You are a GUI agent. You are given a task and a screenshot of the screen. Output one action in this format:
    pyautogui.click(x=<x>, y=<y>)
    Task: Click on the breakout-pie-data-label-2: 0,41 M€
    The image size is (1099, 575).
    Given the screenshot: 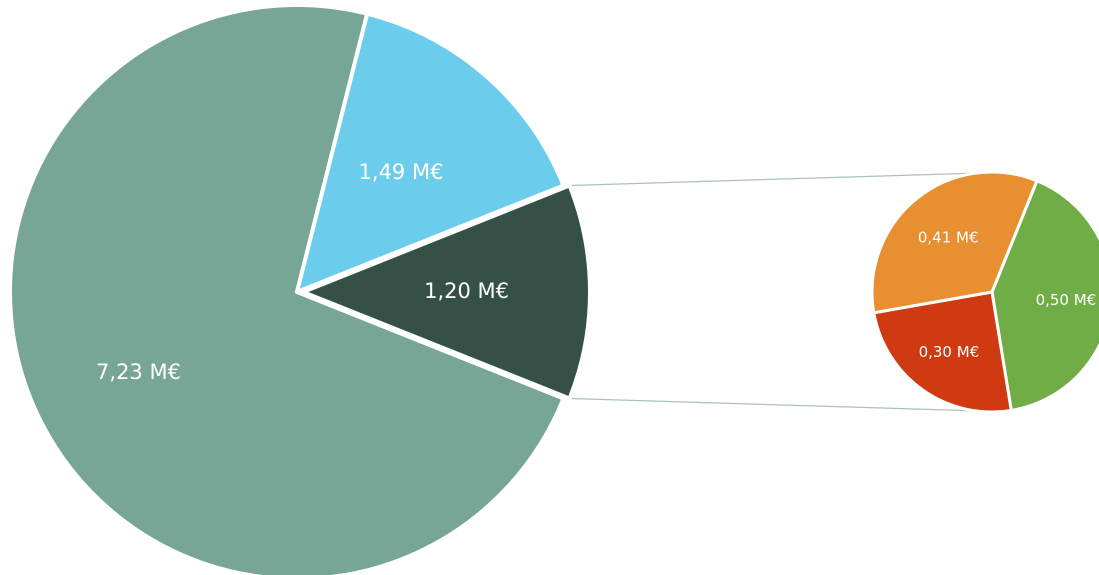 What is the action you would take?
    pyautogui.click(x=948, y=237)
    